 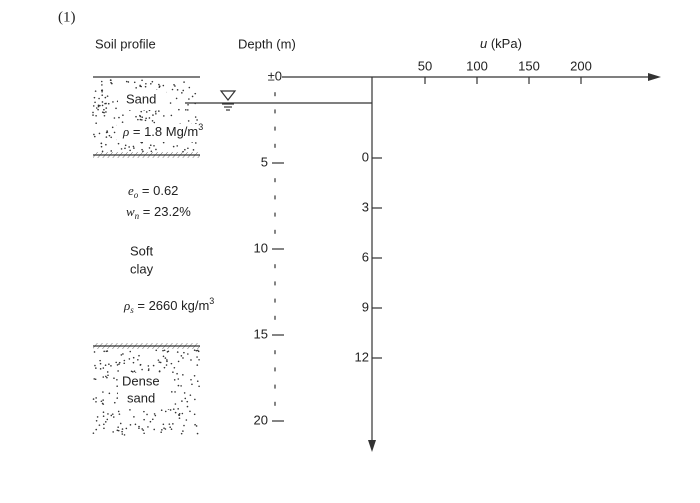 I want to click on header-depth: Depth (m), so click(x=267, y=43).